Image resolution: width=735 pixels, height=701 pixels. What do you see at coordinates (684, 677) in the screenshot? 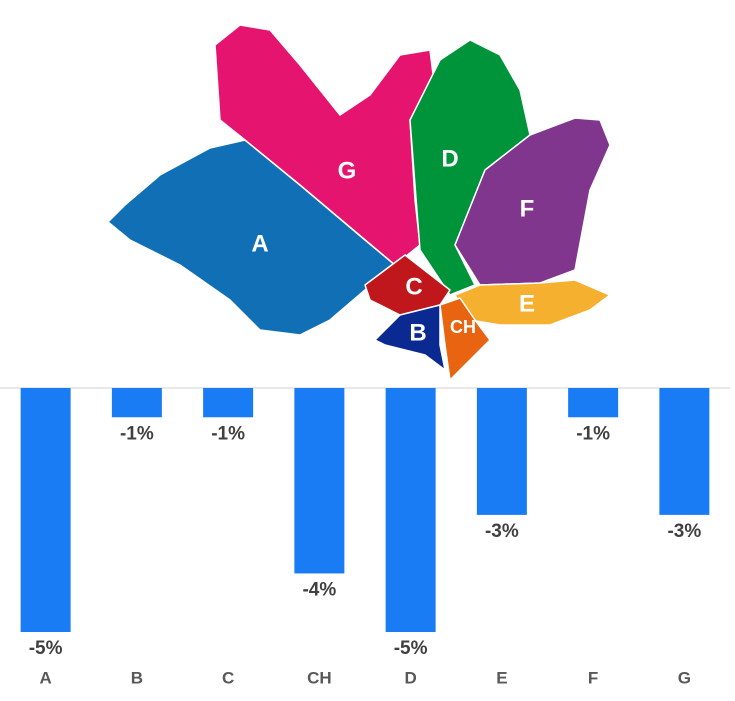
I see `x-tick-label: G` at bounding box center [684, 677].